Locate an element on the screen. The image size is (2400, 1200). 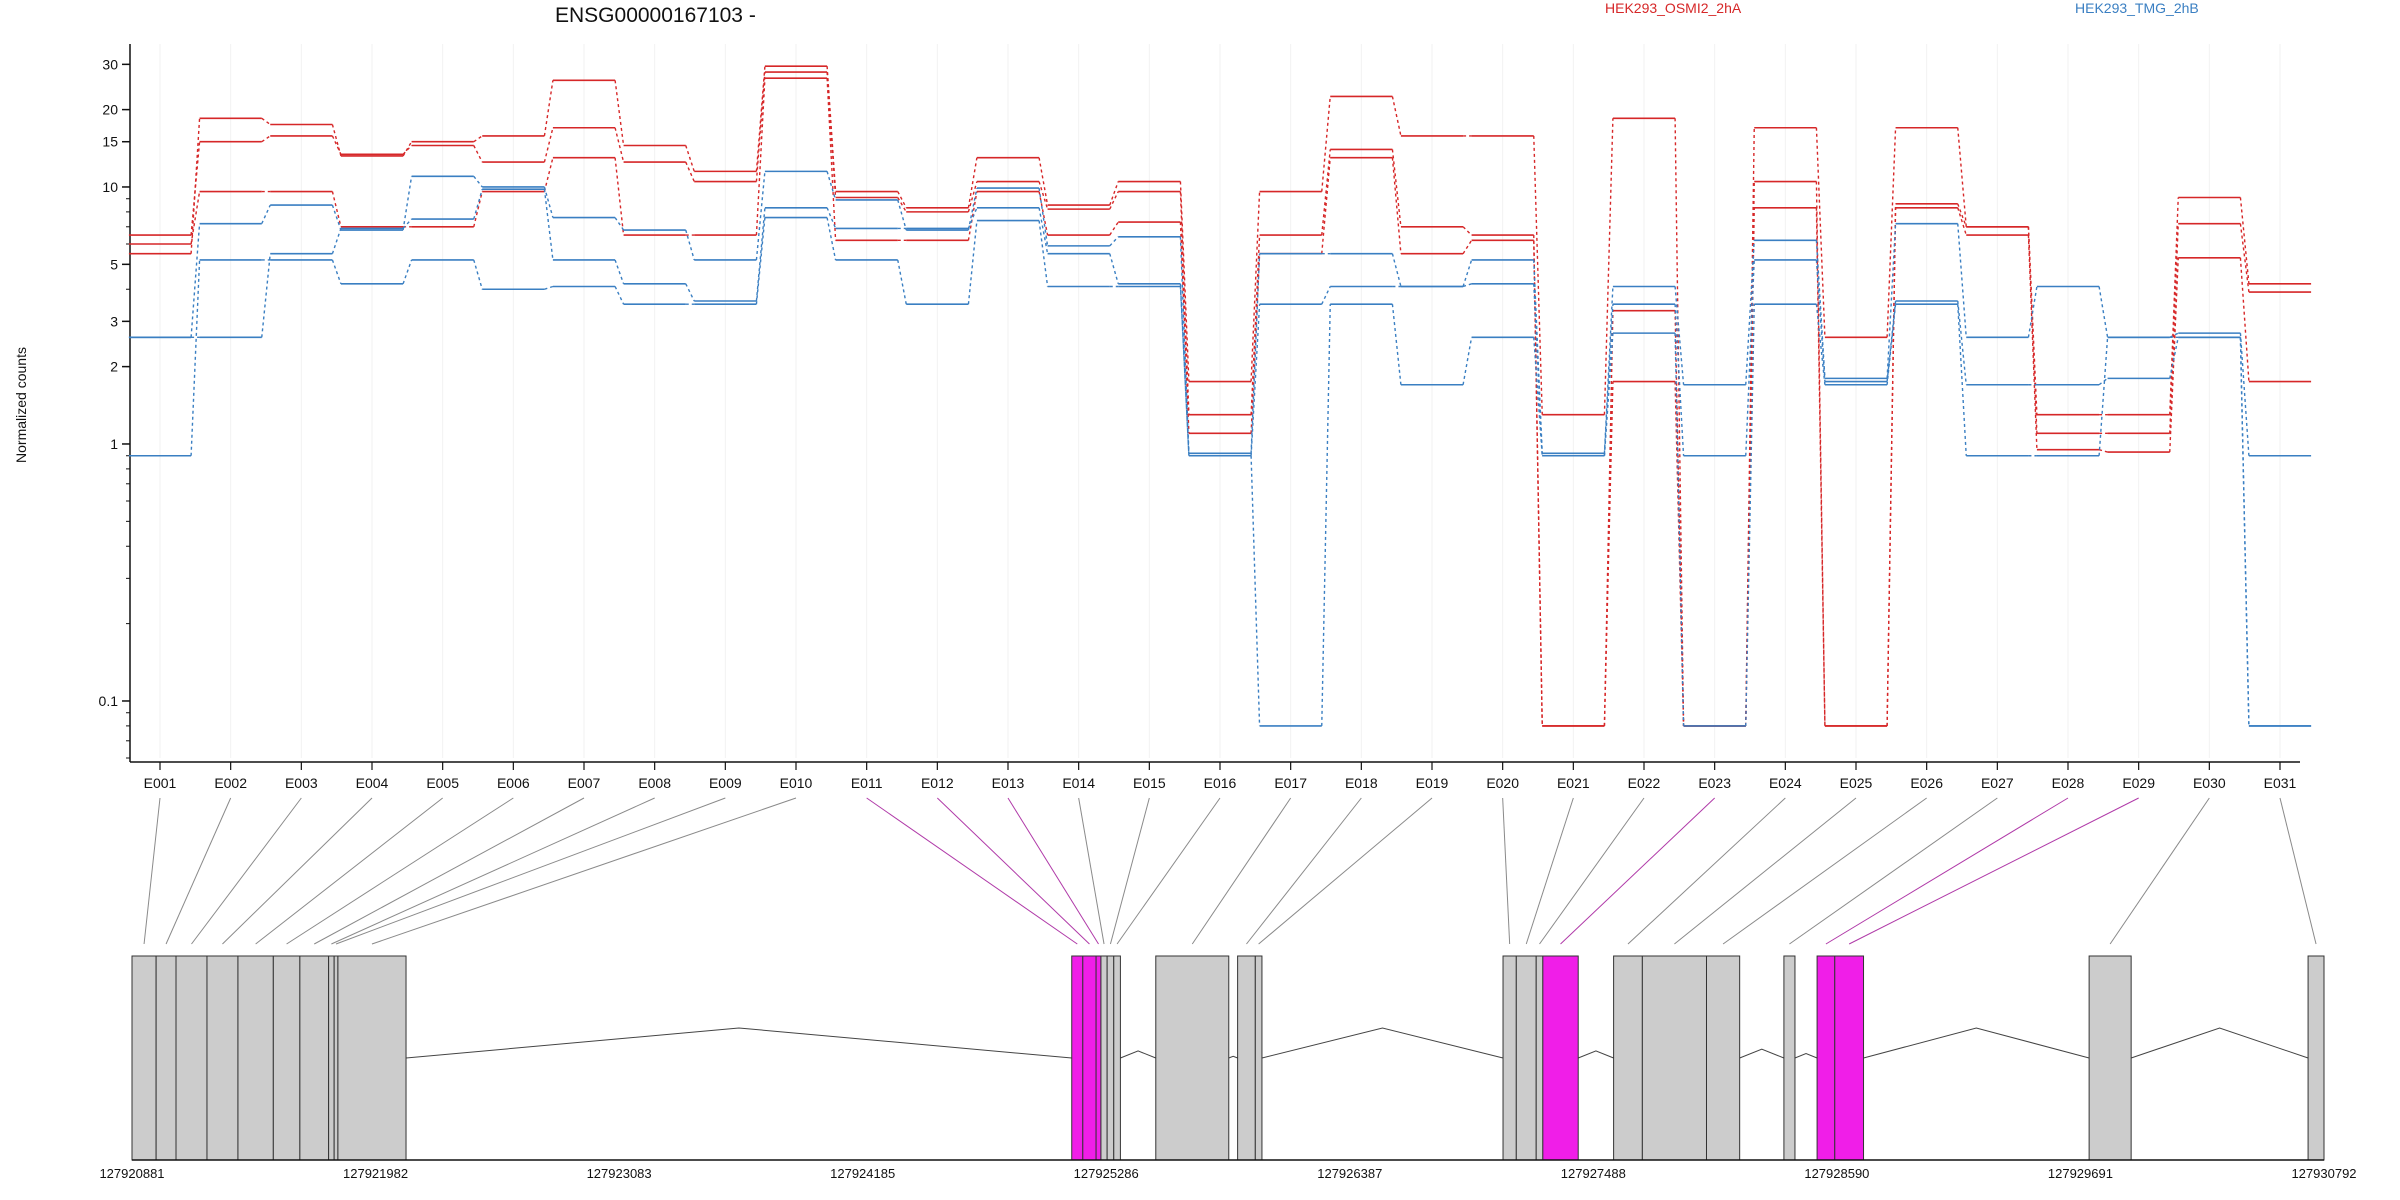
x-tick-label: E002 is located at coordinates (230, 783).